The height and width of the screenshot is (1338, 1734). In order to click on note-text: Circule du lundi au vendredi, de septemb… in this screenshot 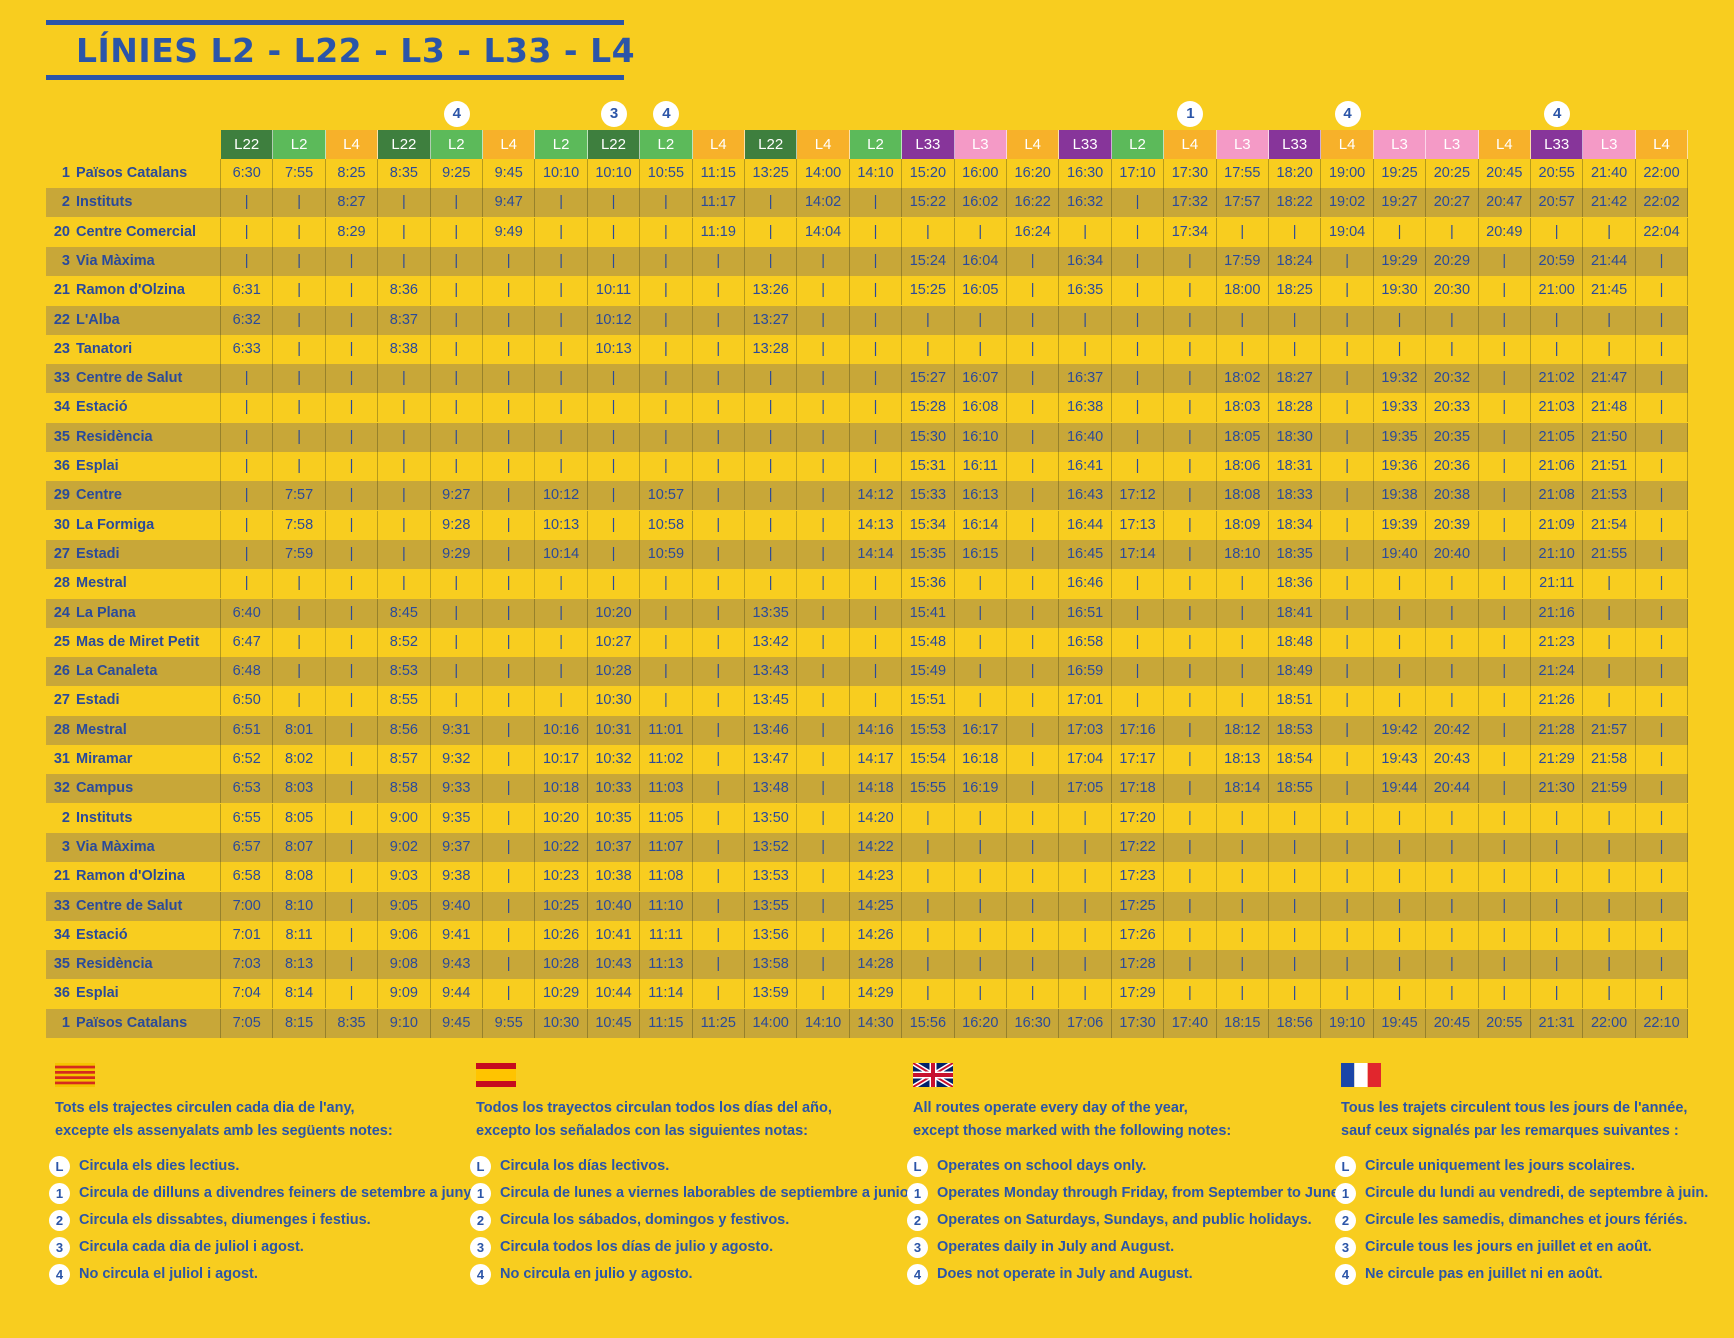, I will do `click(1537, 1193)`.